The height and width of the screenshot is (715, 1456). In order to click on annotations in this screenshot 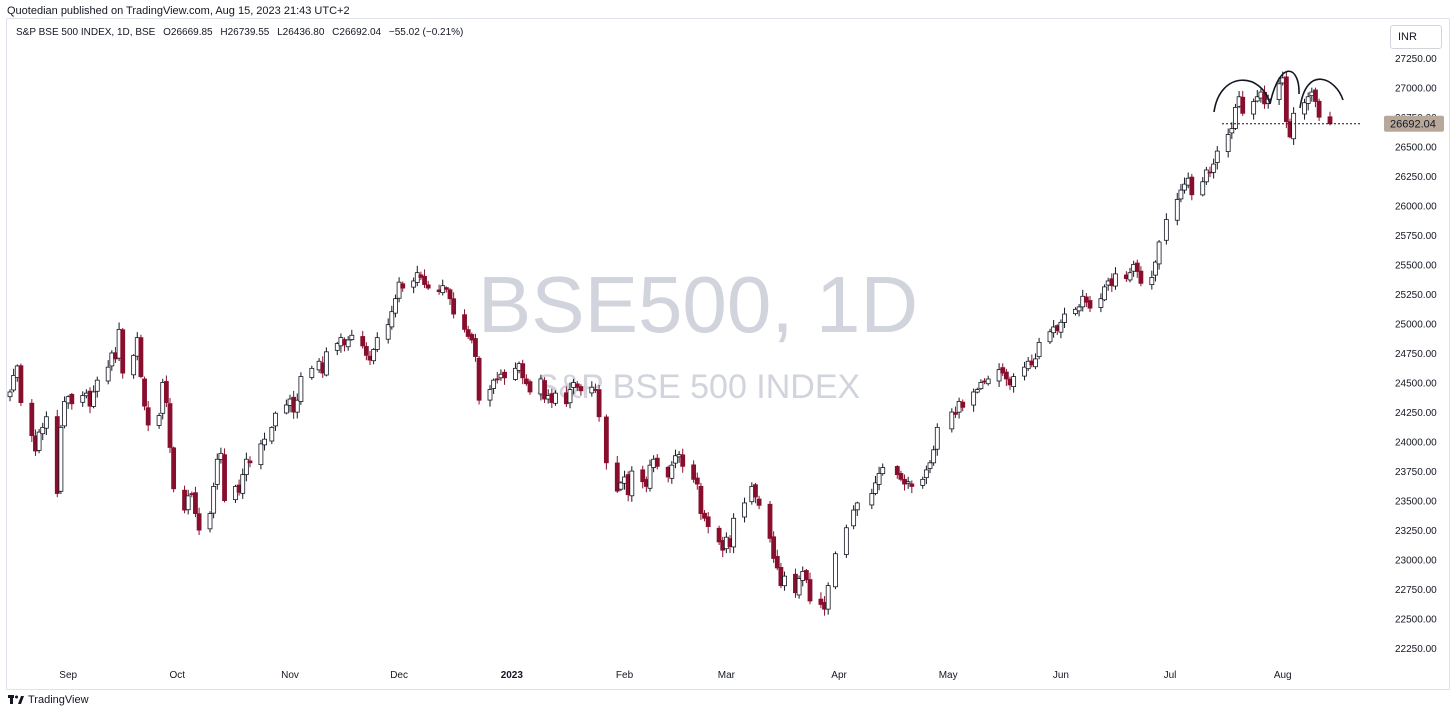, I will do `click(1286, 97)`.